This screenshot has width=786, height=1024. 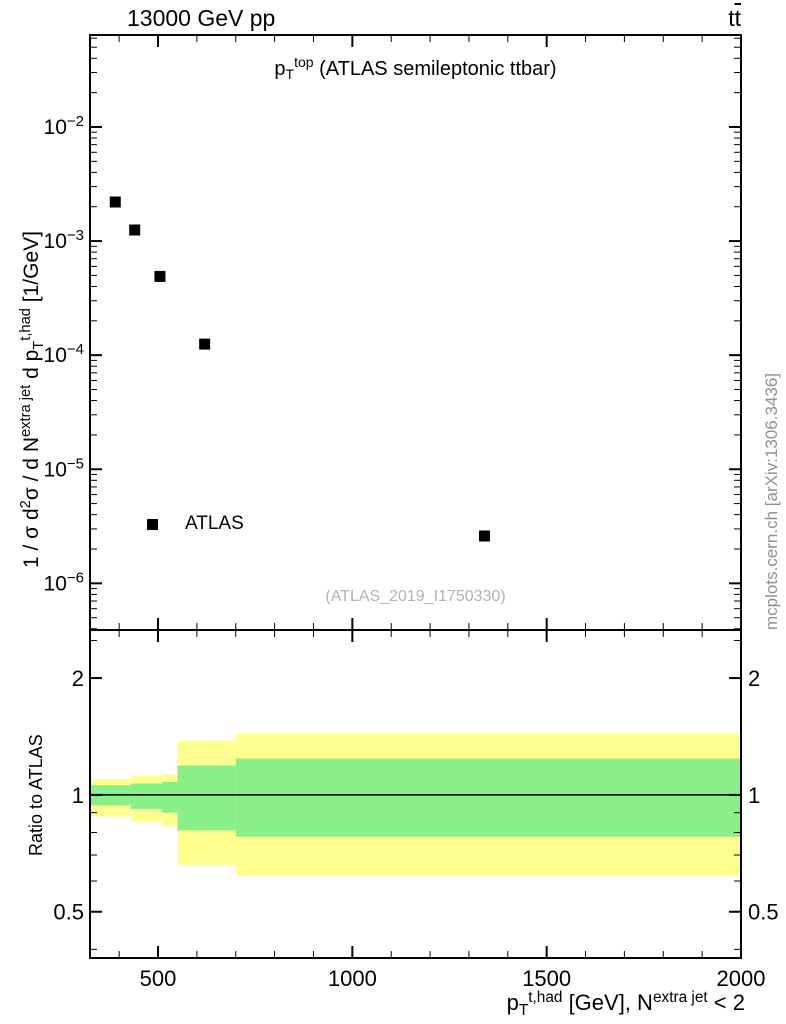 What do you see at coordinates (31, 469) in the screenshot?
I see `text-segment: σ / d N` at bounding box center [31, 469].